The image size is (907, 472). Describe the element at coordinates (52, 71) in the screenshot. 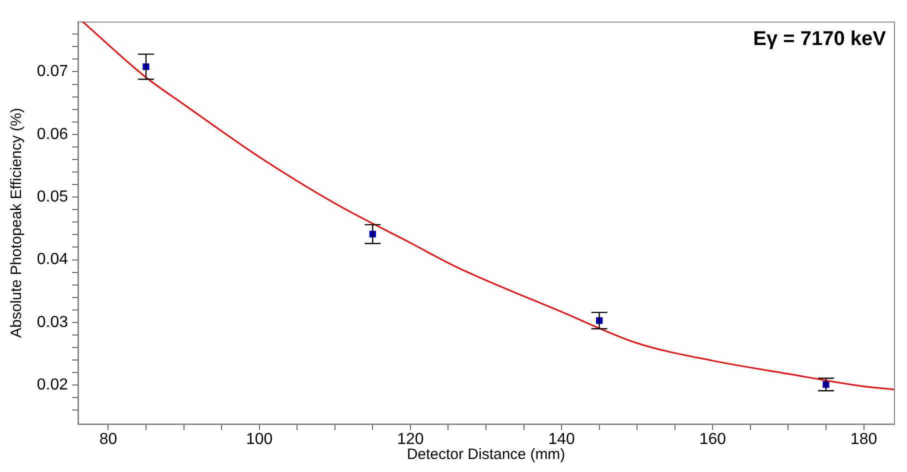

I see `y-tick-label: 0.07` at that location.